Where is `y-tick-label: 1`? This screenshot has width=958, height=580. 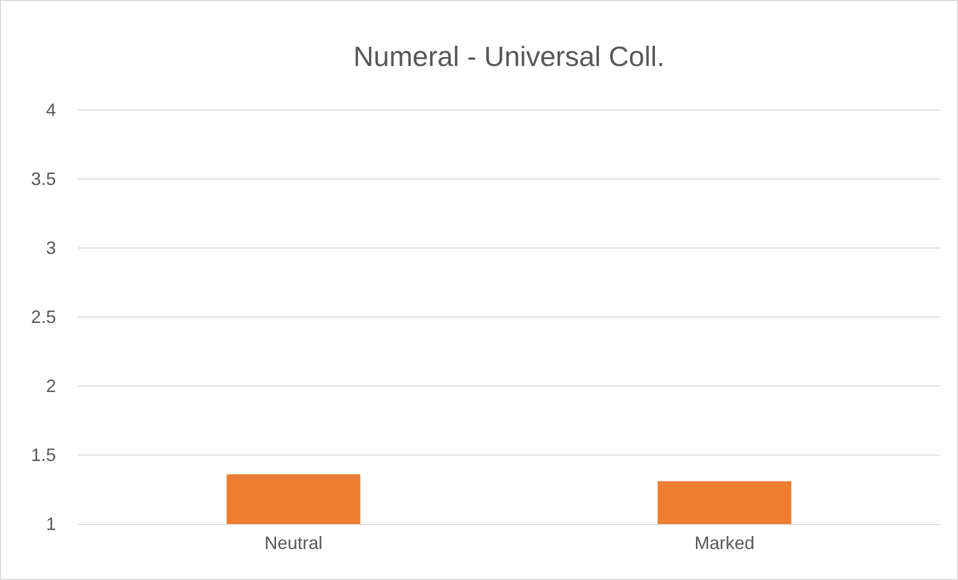 y-tick-label: 1 is located at coordinates (51, 524).